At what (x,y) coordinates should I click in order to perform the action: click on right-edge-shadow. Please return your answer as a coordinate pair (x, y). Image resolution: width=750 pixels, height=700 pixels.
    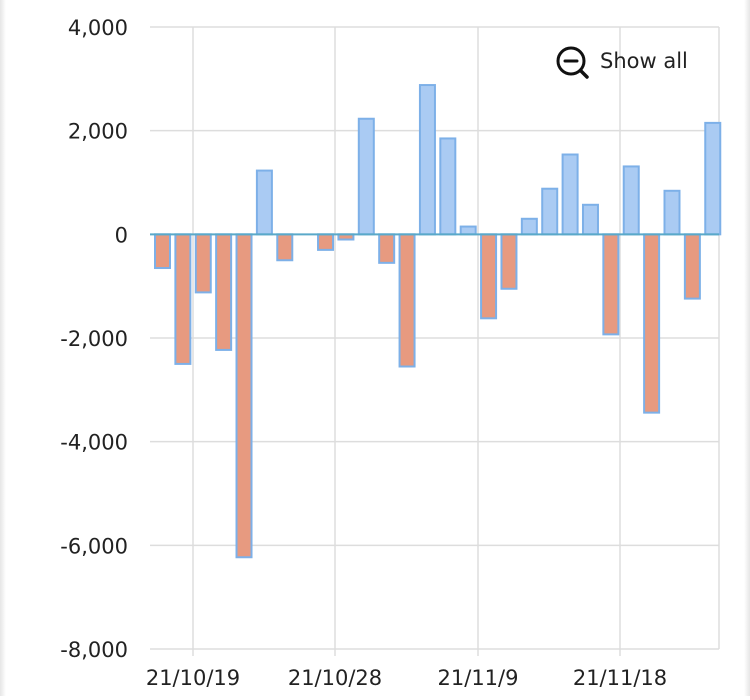
    Looking at the image, I should click on (747, 348).